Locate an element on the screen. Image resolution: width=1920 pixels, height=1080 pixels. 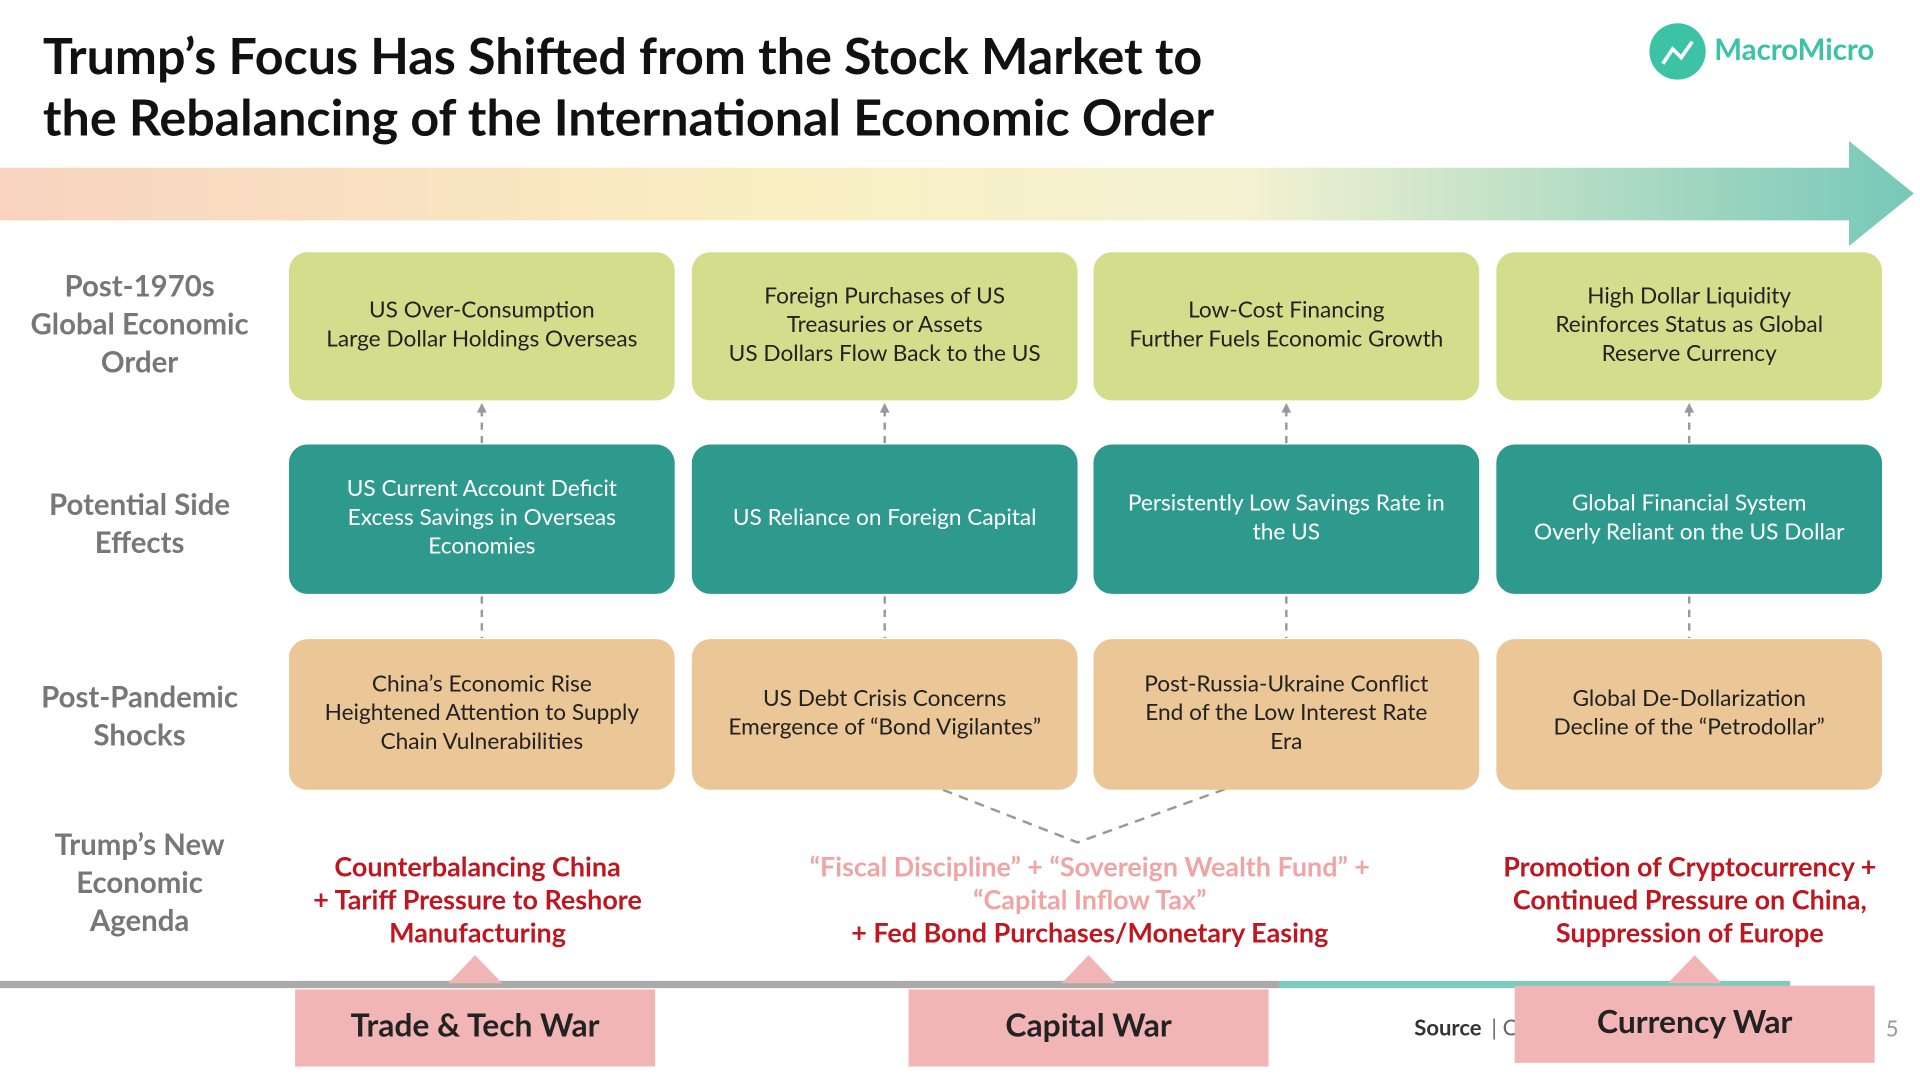
text-line: + Fed Bond Purchases/Monetary Easing is located at coordinates (1089, 931).